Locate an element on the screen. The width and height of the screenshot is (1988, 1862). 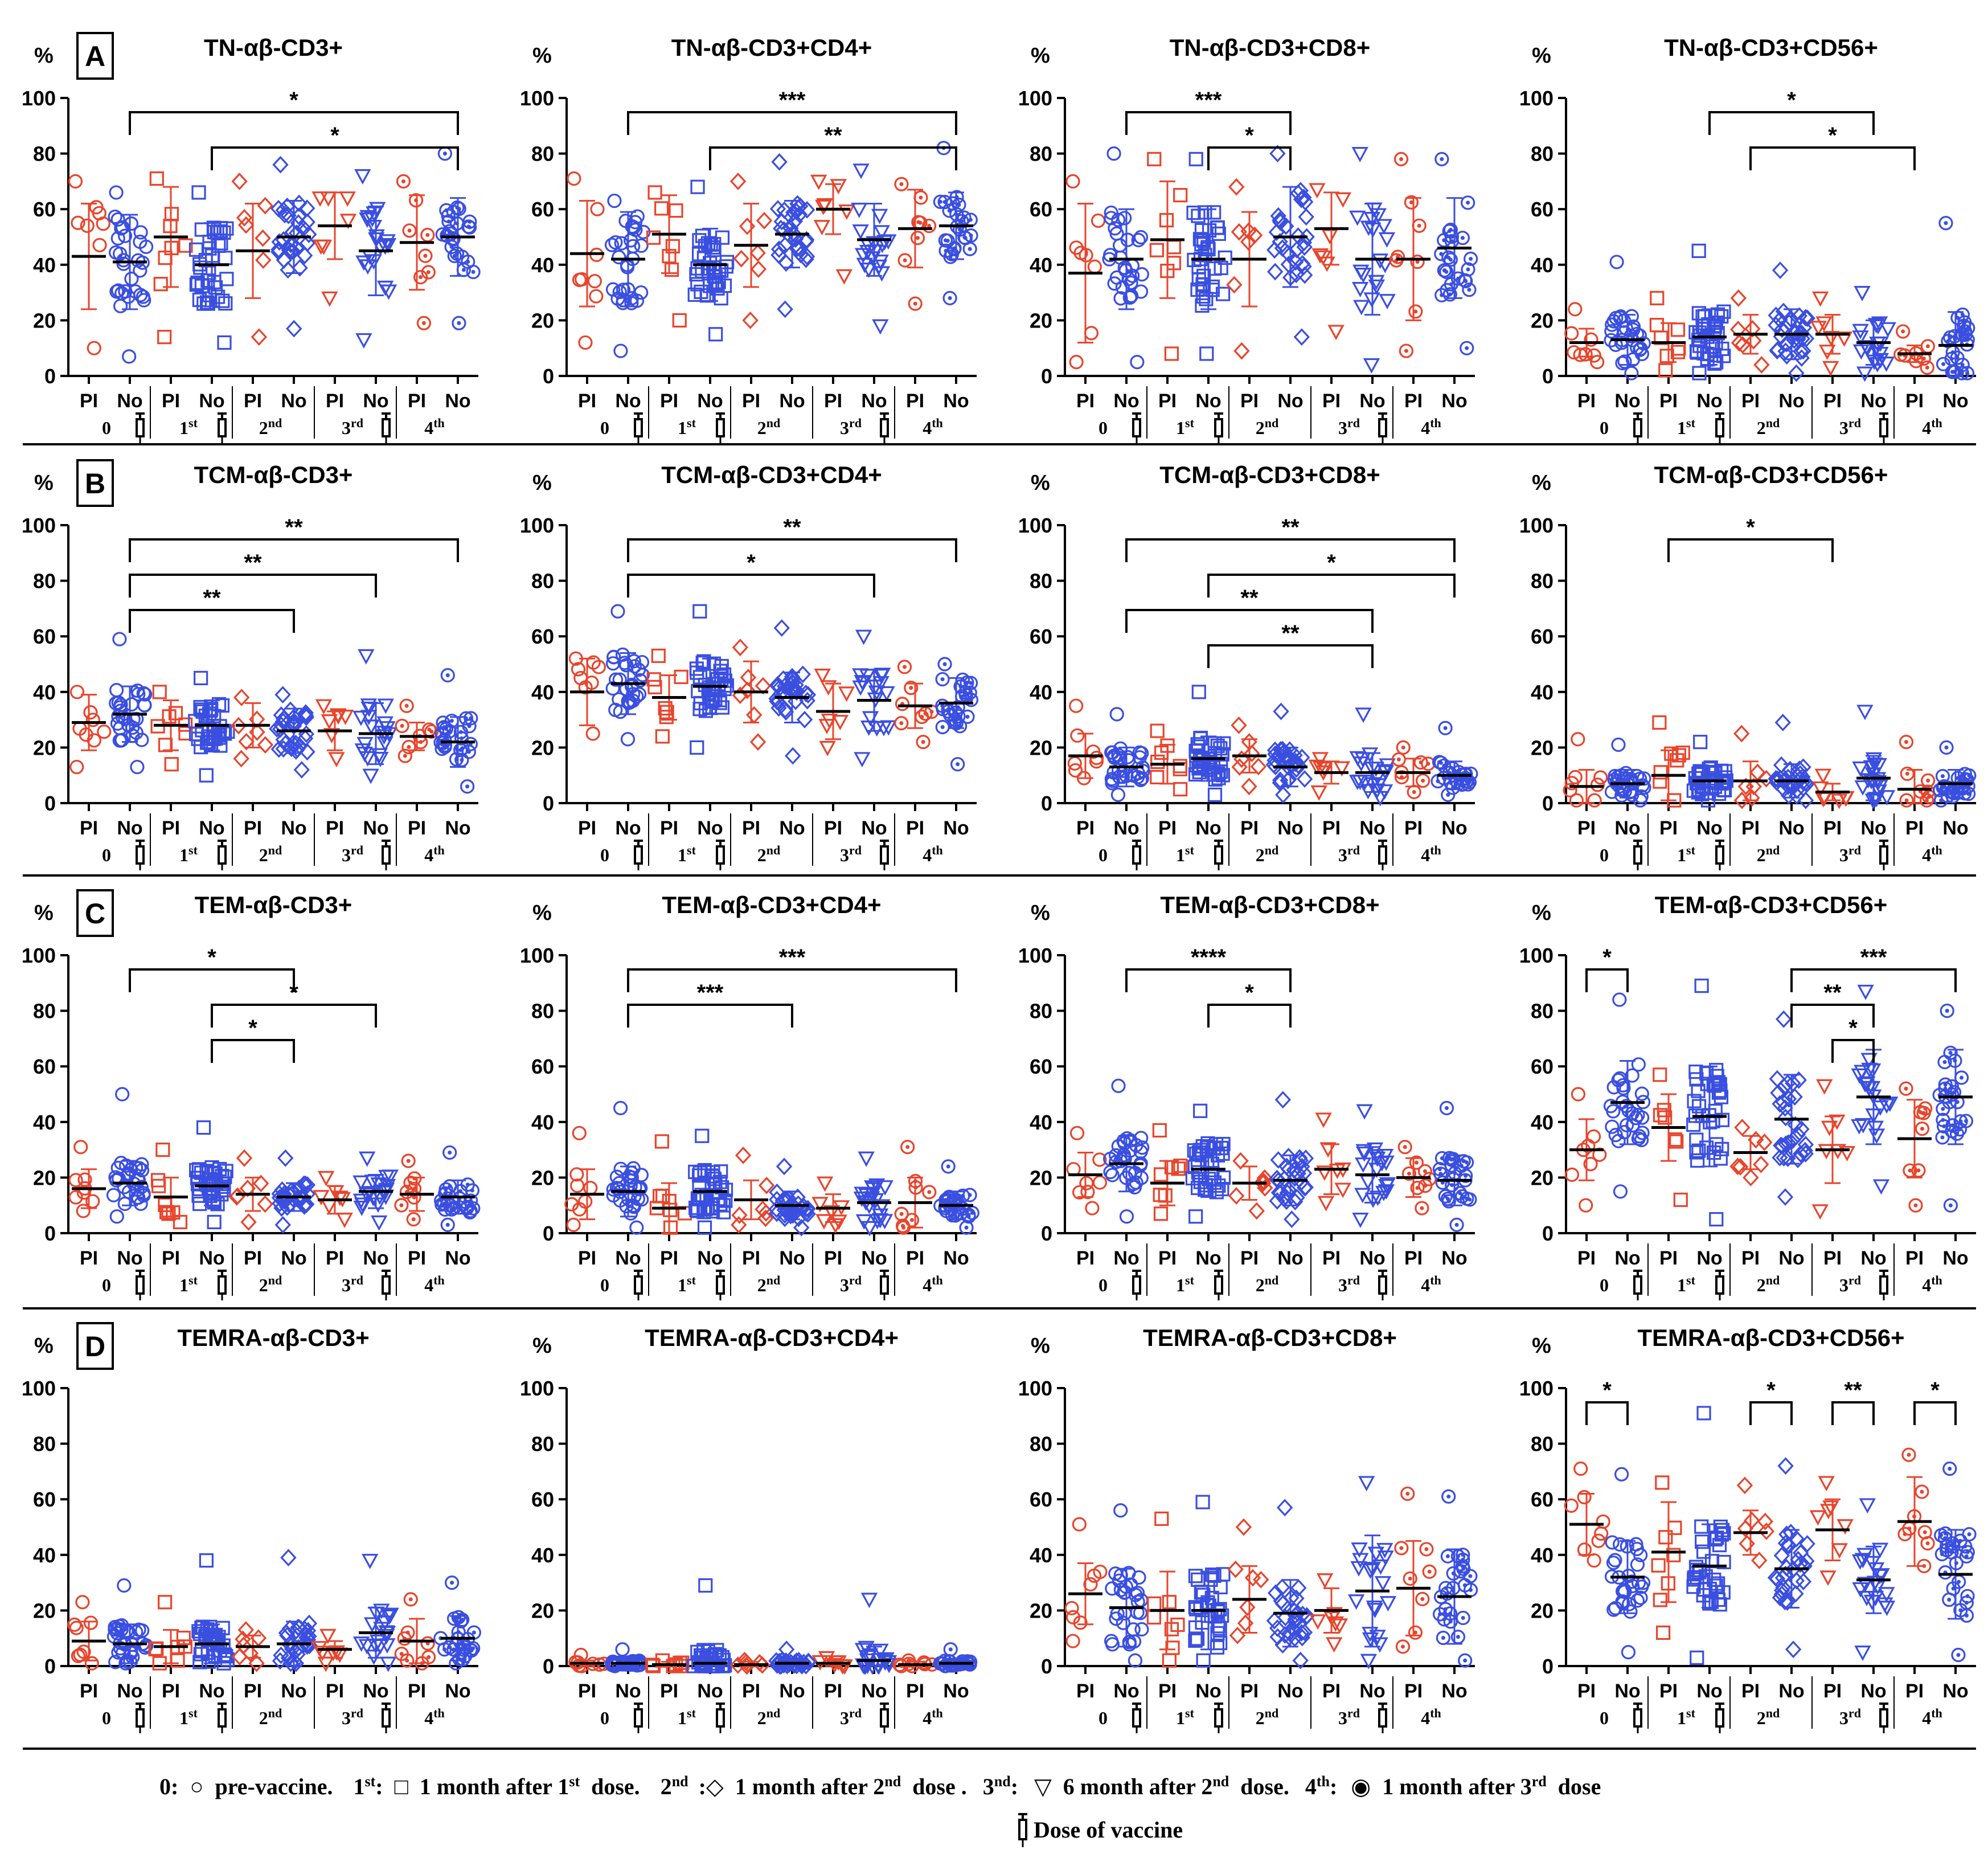
series-pi-1st is located at coordinates (1667, 334).